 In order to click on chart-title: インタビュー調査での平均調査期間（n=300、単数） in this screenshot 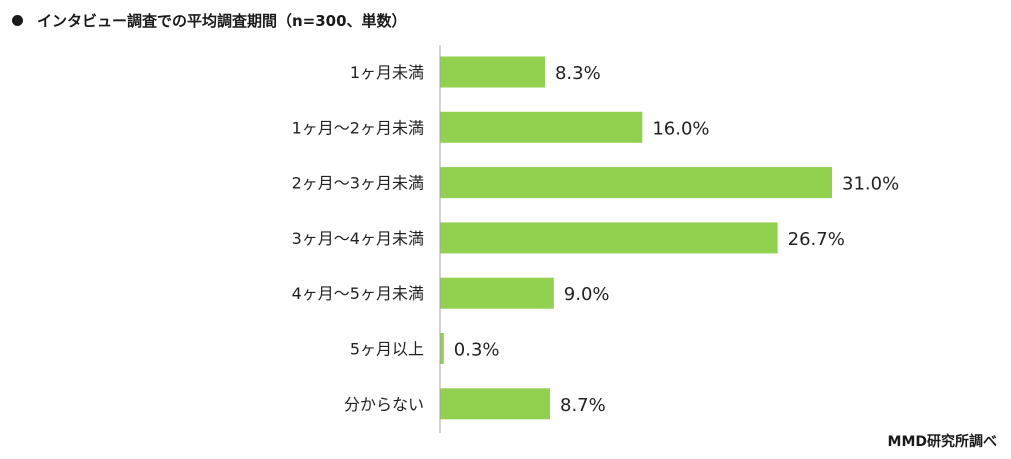, I will do `click(209, 21)`.